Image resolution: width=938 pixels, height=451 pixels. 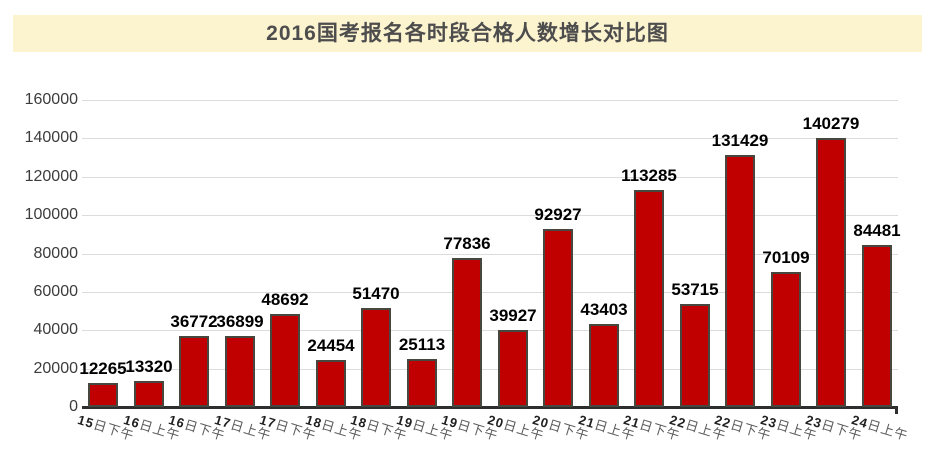 What do you see at coordinates (285, 299) in the screenshot?
I see `bar-value-label: 48692` at bounding box center [285, 299].